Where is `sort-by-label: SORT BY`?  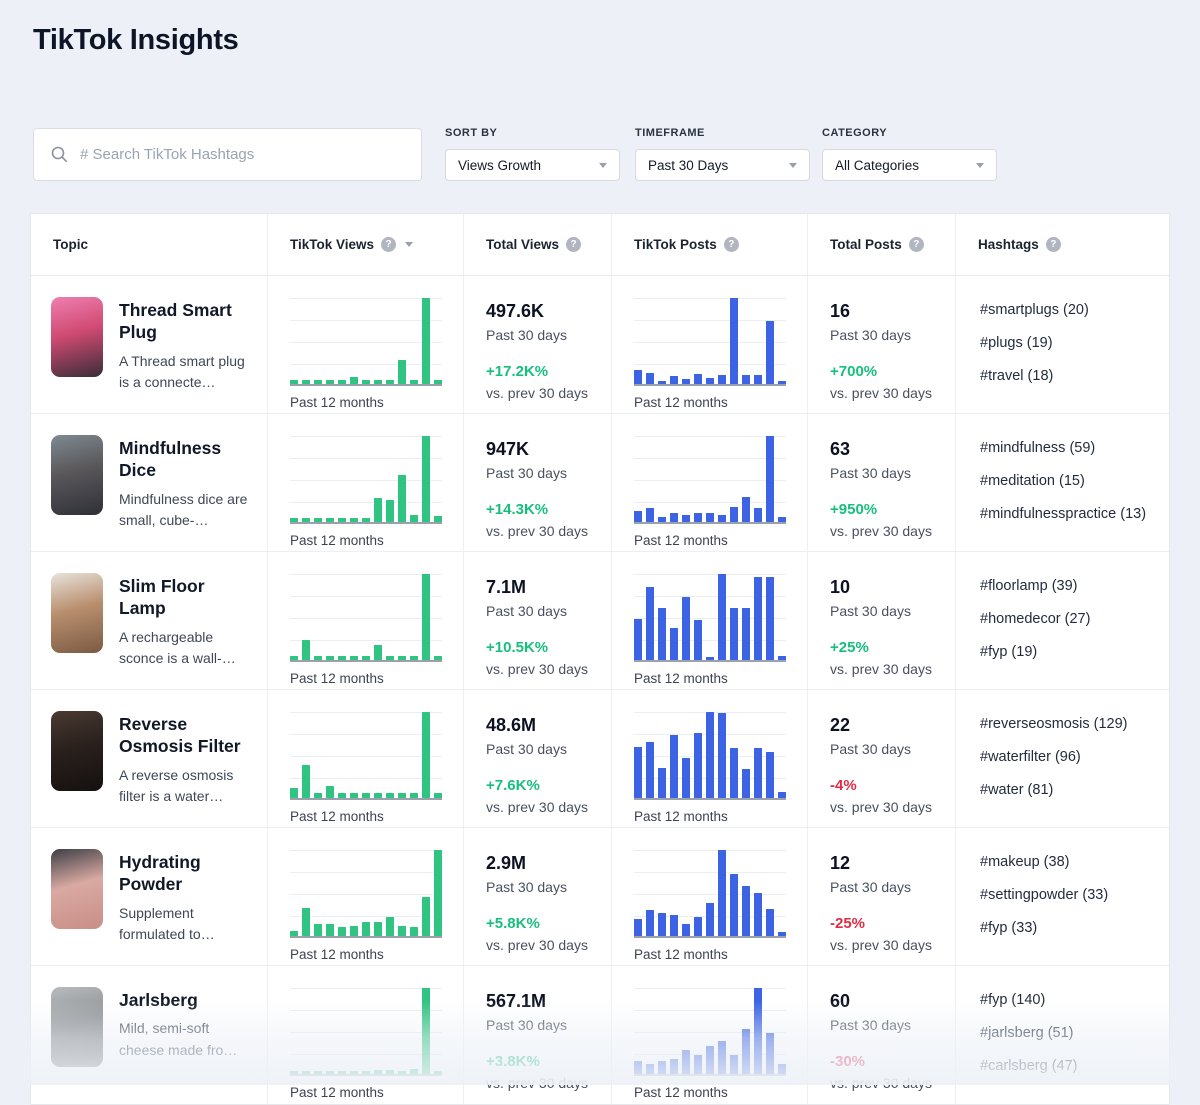 sort-by-label: SORT BY is located at coordinates (471, 133).